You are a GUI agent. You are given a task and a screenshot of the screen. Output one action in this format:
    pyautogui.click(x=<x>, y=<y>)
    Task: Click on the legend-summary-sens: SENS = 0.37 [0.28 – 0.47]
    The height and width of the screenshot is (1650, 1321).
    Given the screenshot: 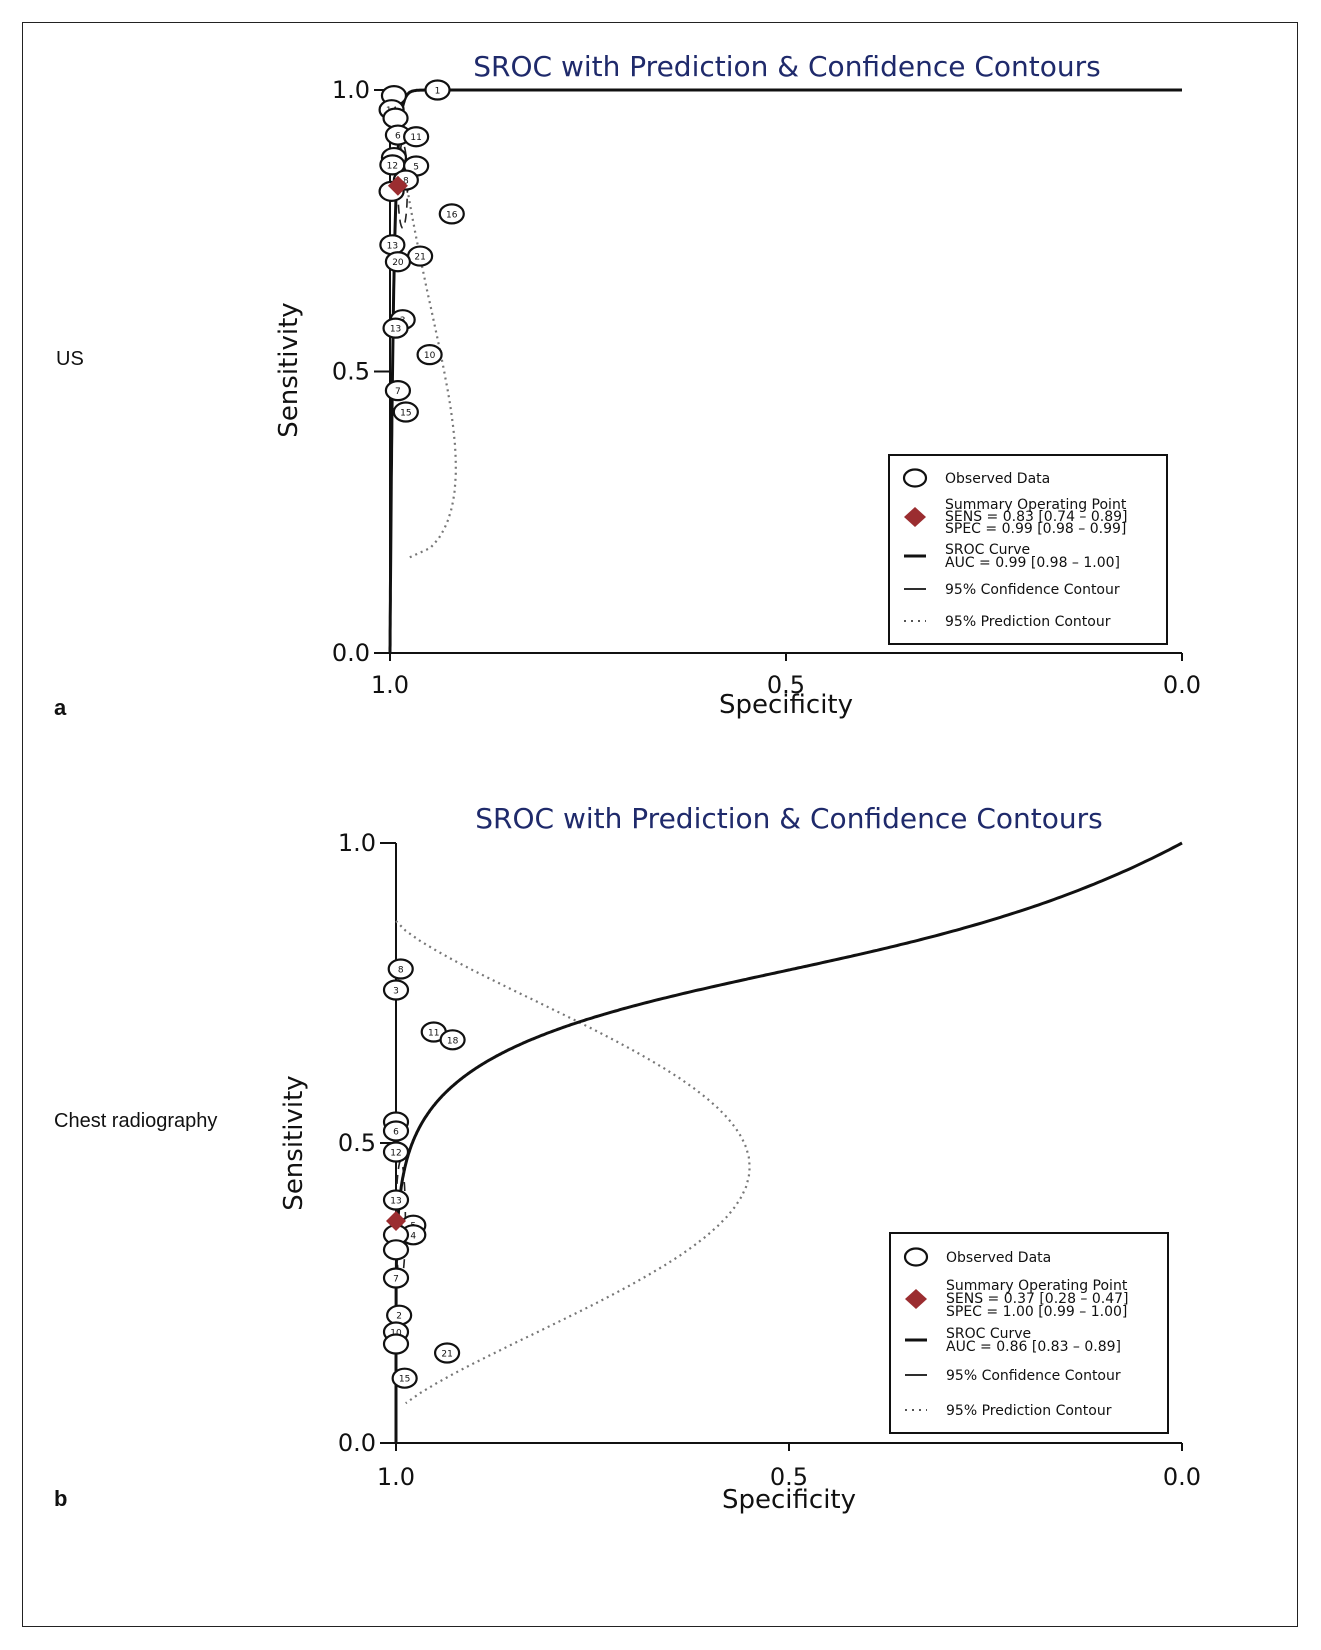 What is the action you would take?
    pyautogui.click(x=1037, y=1299)
    